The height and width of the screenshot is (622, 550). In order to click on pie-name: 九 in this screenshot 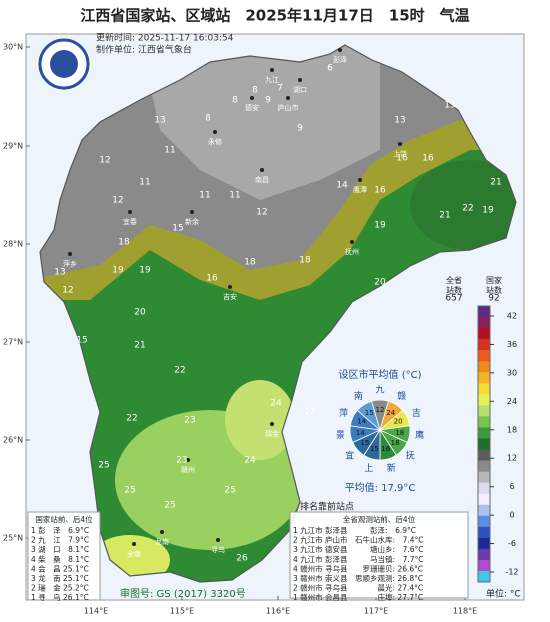, I will do `click(379, 390)`.